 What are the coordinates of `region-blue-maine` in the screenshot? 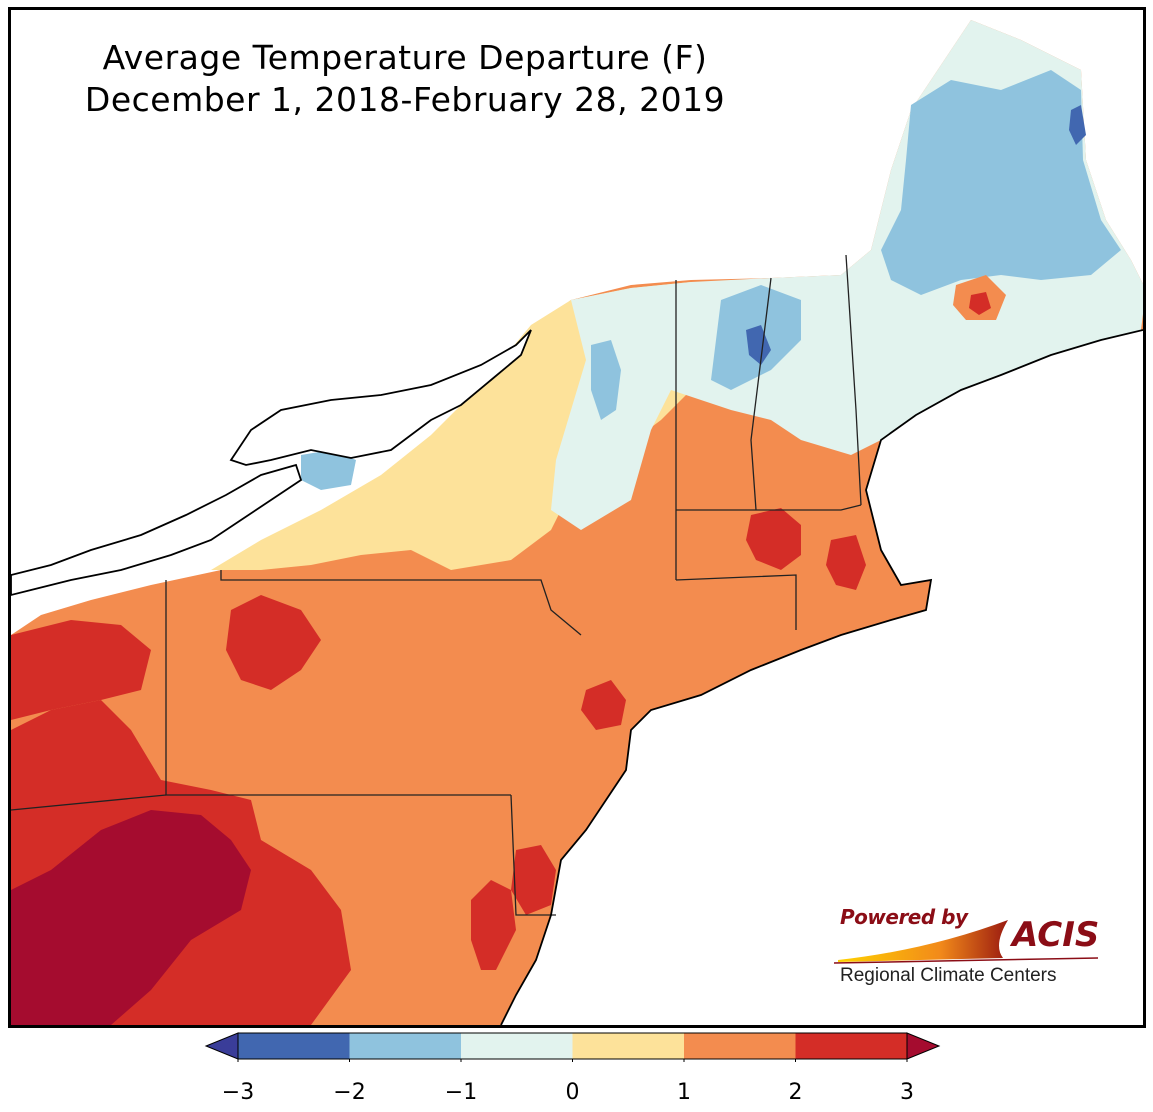 It's located at (1077, 125).